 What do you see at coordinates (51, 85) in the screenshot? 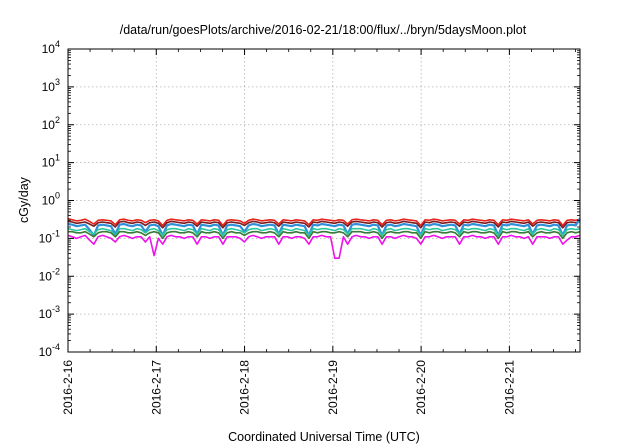
I see `y-tick-label: 10³` at bounding box center [51, 85].